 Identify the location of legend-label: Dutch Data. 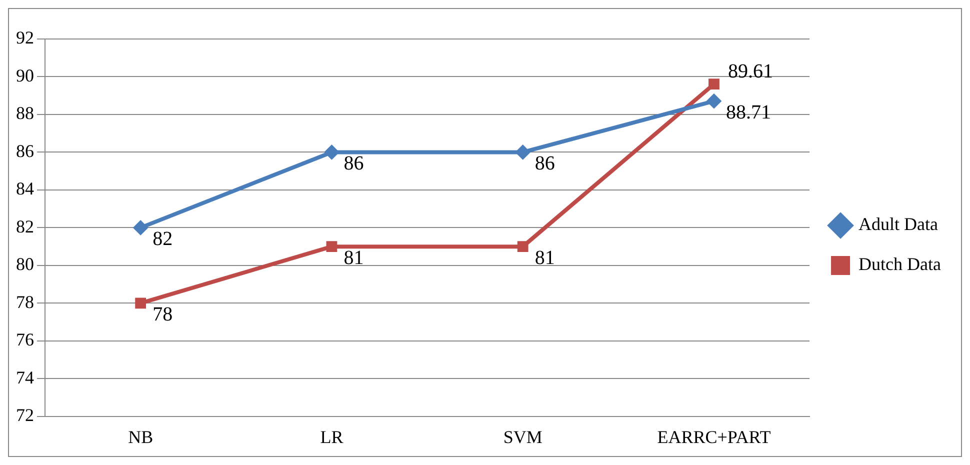
(900, 264).